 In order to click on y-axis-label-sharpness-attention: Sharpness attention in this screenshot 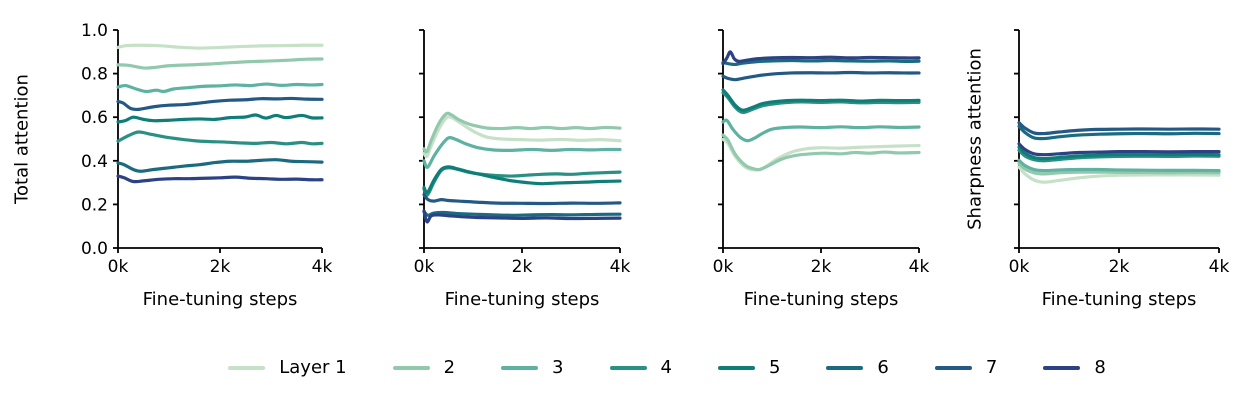, I will do `click(975, 139)`.